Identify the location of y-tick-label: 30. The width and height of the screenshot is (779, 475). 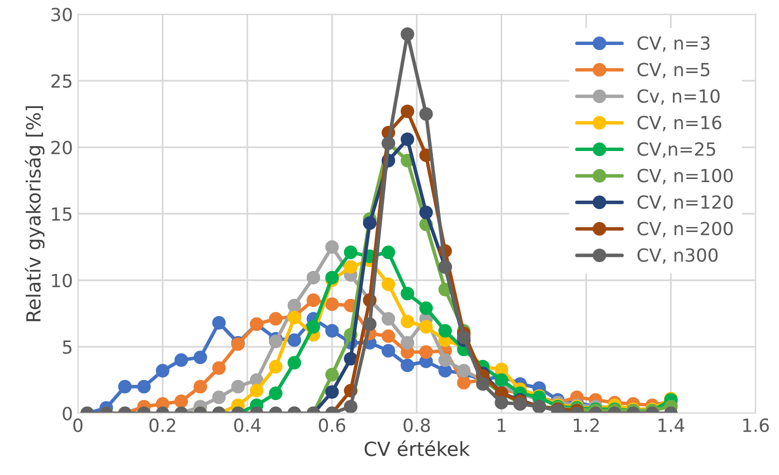
(61, 15).